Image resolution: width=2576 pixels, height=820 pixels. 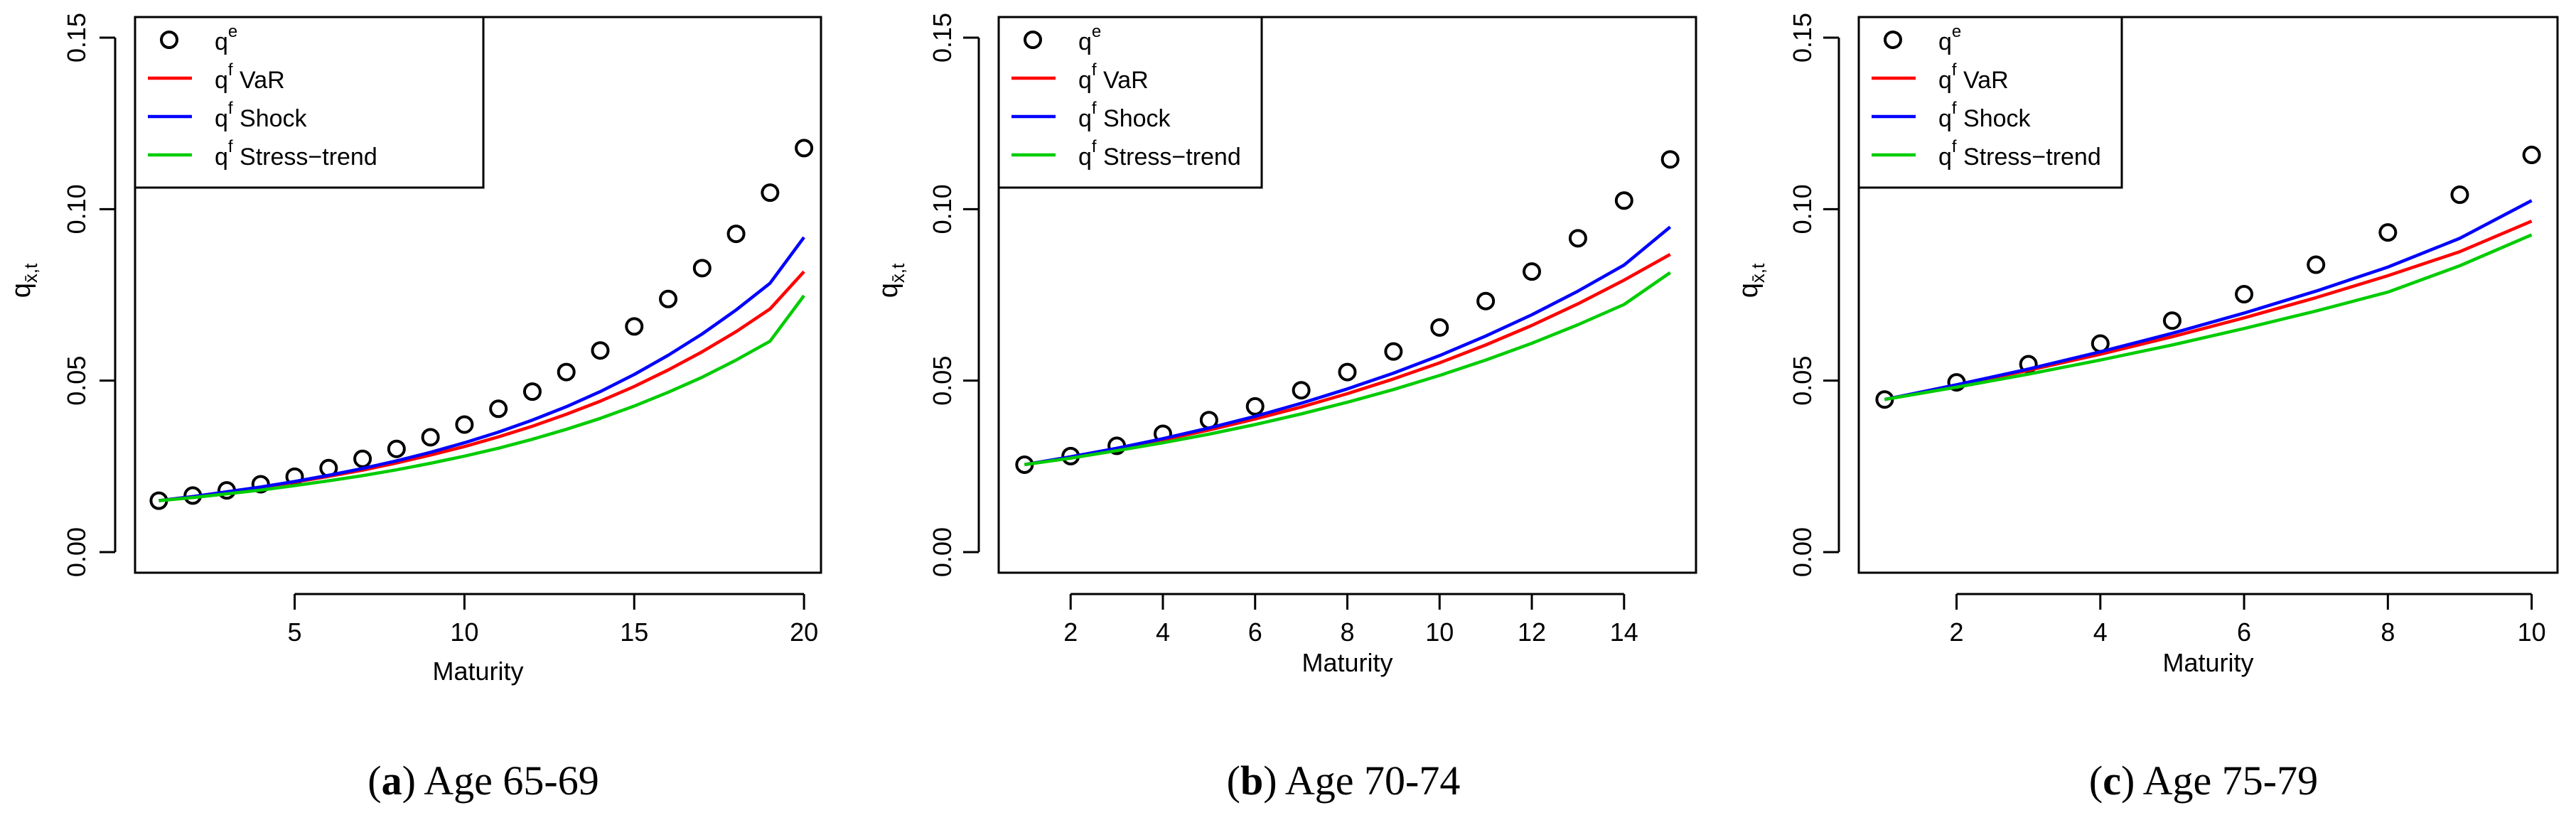 I want to click on series-line-var, so click(x=1347, y=360).